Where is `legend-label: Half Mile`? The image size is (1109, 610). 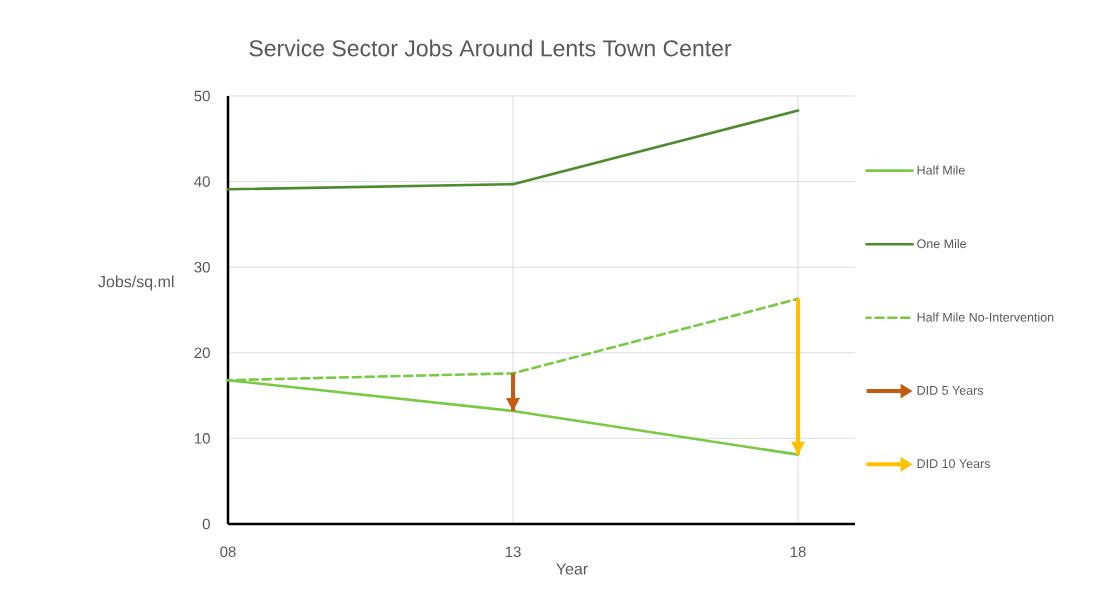 legend-label: Half Mile is located at coordinates (941, 170).